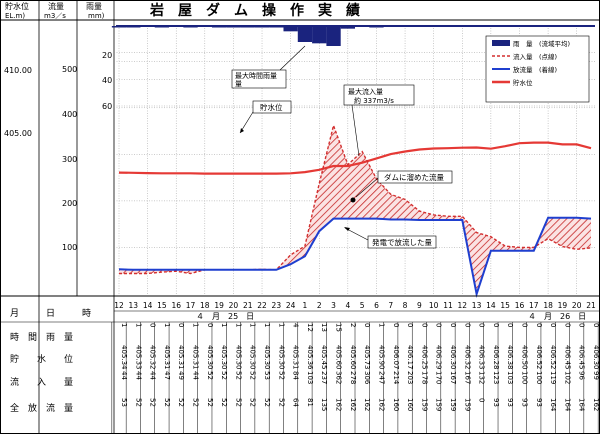 The image size is (600, 434). I want to click on hour-tick-label: 12, so click(119, 305).